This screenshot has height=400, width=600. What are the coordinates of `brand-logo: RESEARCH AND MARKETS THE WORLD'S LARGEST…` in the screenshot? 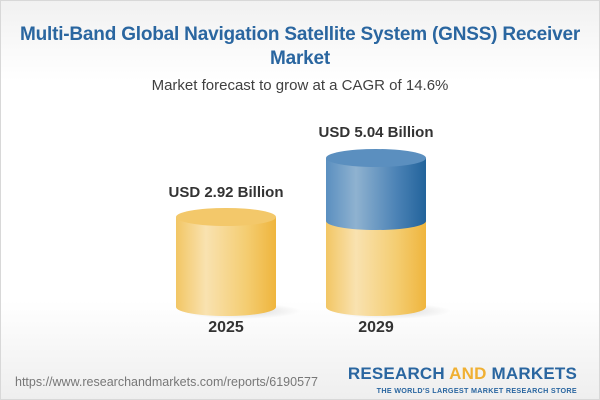 It's located at (462, 380).